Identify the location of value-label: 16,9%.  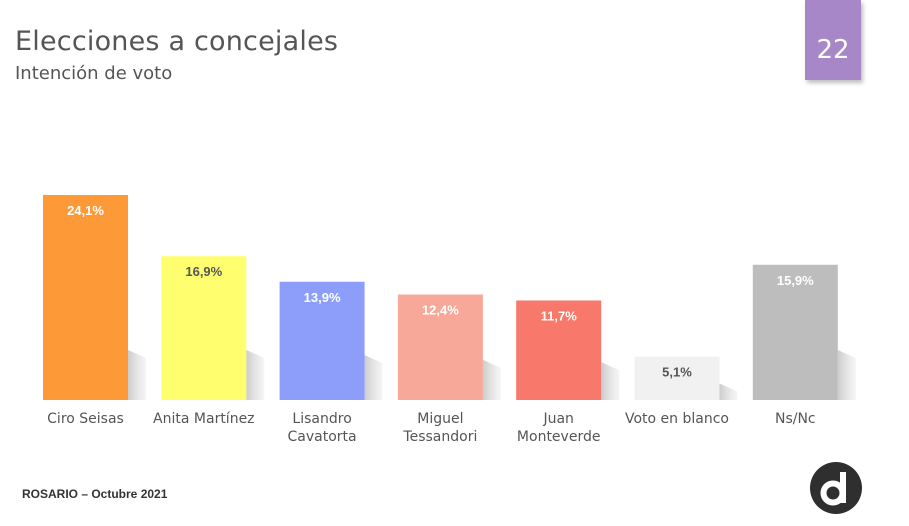
(203, 271).